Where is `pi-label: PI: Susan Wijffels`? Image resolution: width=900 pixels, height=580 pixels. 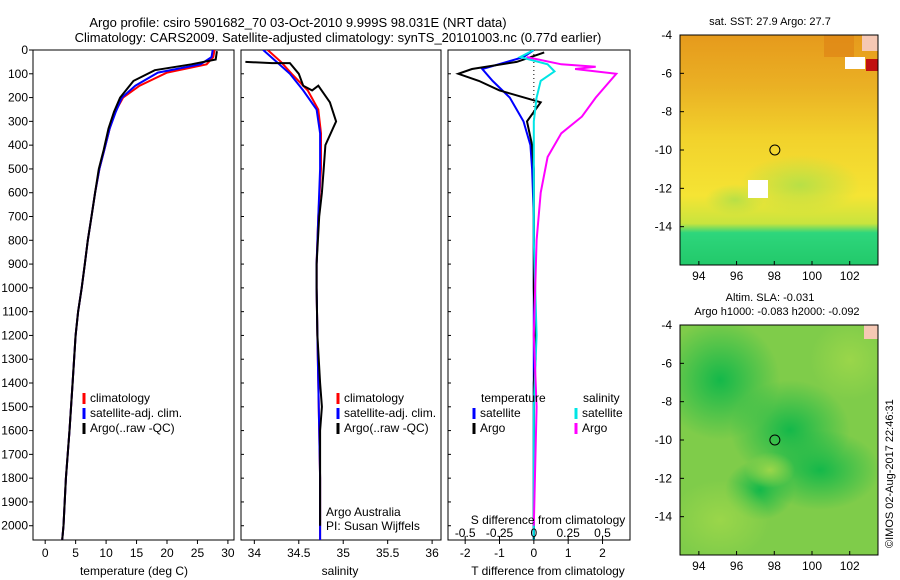
pi-label: PI: Susan Wijffels is located at coordinates (373, 526).